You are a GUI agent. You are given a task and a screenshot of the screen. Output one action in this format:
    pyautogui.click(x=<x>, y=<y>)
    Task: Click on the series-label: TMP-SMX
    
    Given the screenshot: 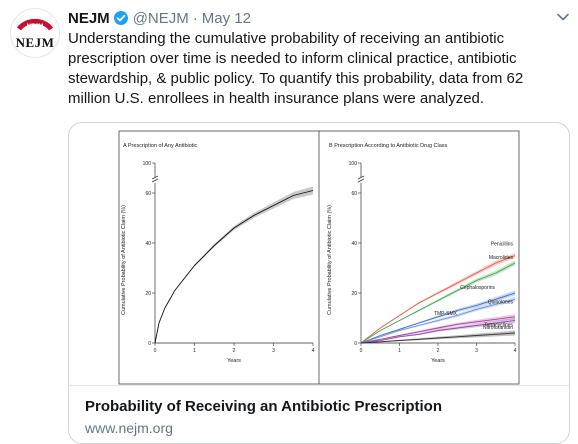 What is the action you would take?
    pyautogui.click(x=446, y=314)
    